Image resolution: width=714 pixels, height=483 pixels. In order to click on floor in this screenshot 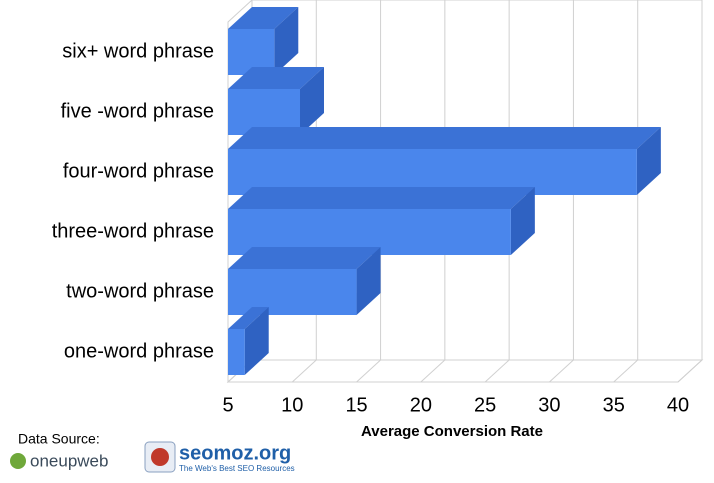, I will do `click(465, 371)`.